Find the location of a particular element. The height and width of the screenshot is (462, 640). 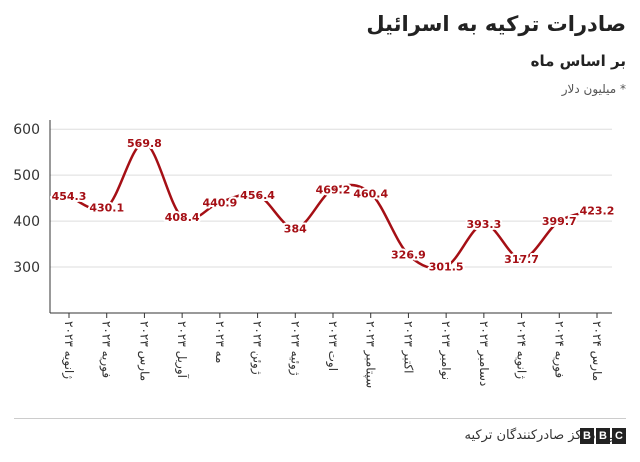

data-label-halo: 317.7 is located at coordinates (521, 259).